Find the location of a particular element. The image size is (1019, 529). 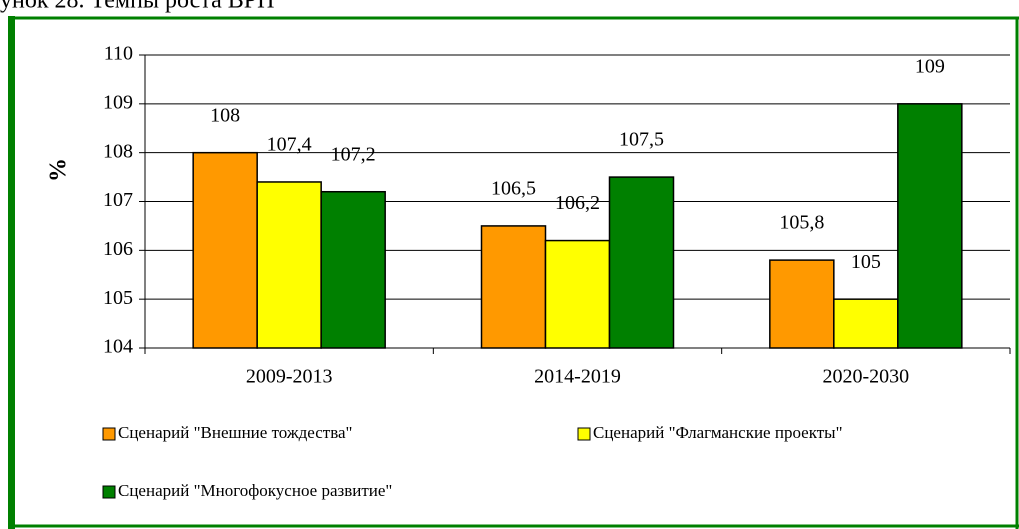

value-label: 106,5 is located at coordinates (513, 189).